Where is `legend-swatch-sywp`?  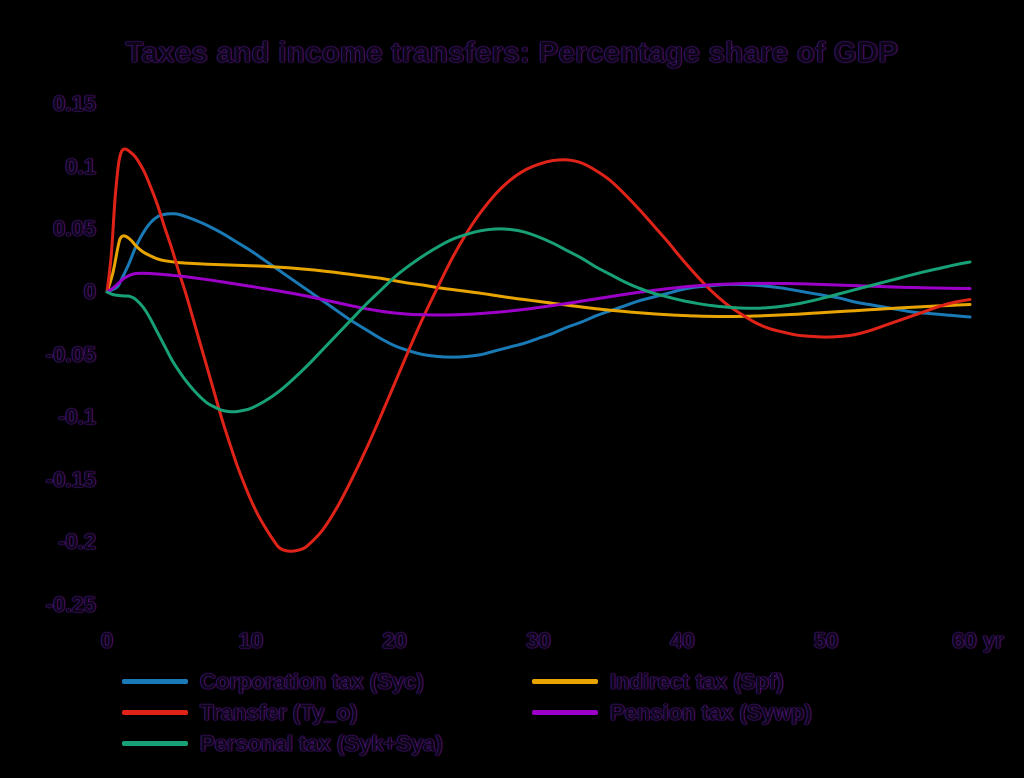
legend-swatch-sywp is located at coordinates (565, 712).